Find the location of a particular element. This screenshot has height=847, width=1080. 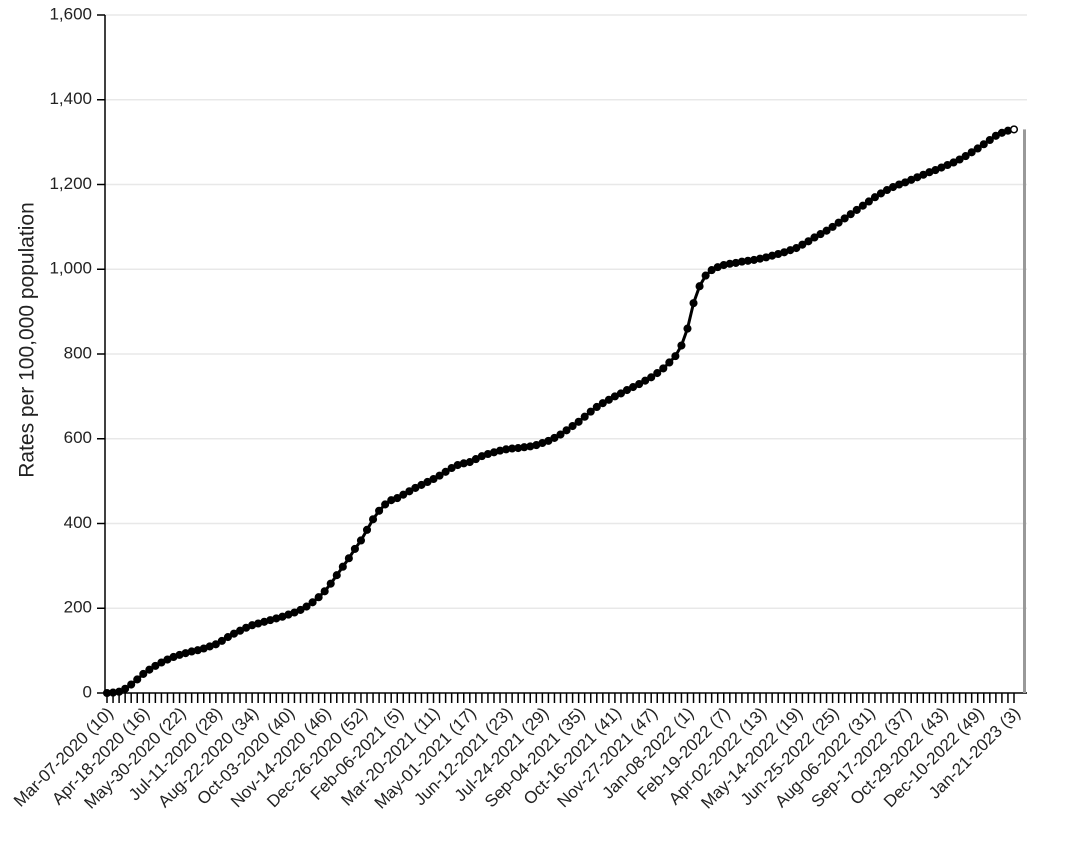

y-tick-label: 1,000 is located at coordinates (70, 268).